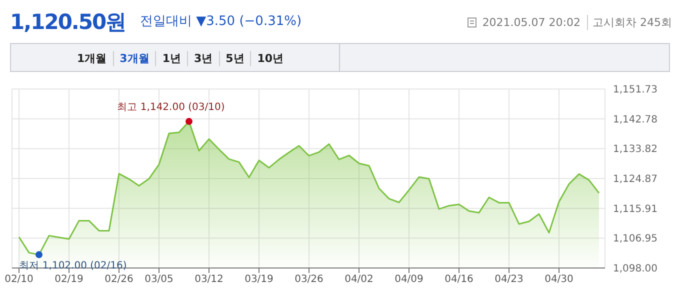  Describe the element at coordinates (629, 22) in the screenshot. I see `text: 고시회차 245회` at that location.